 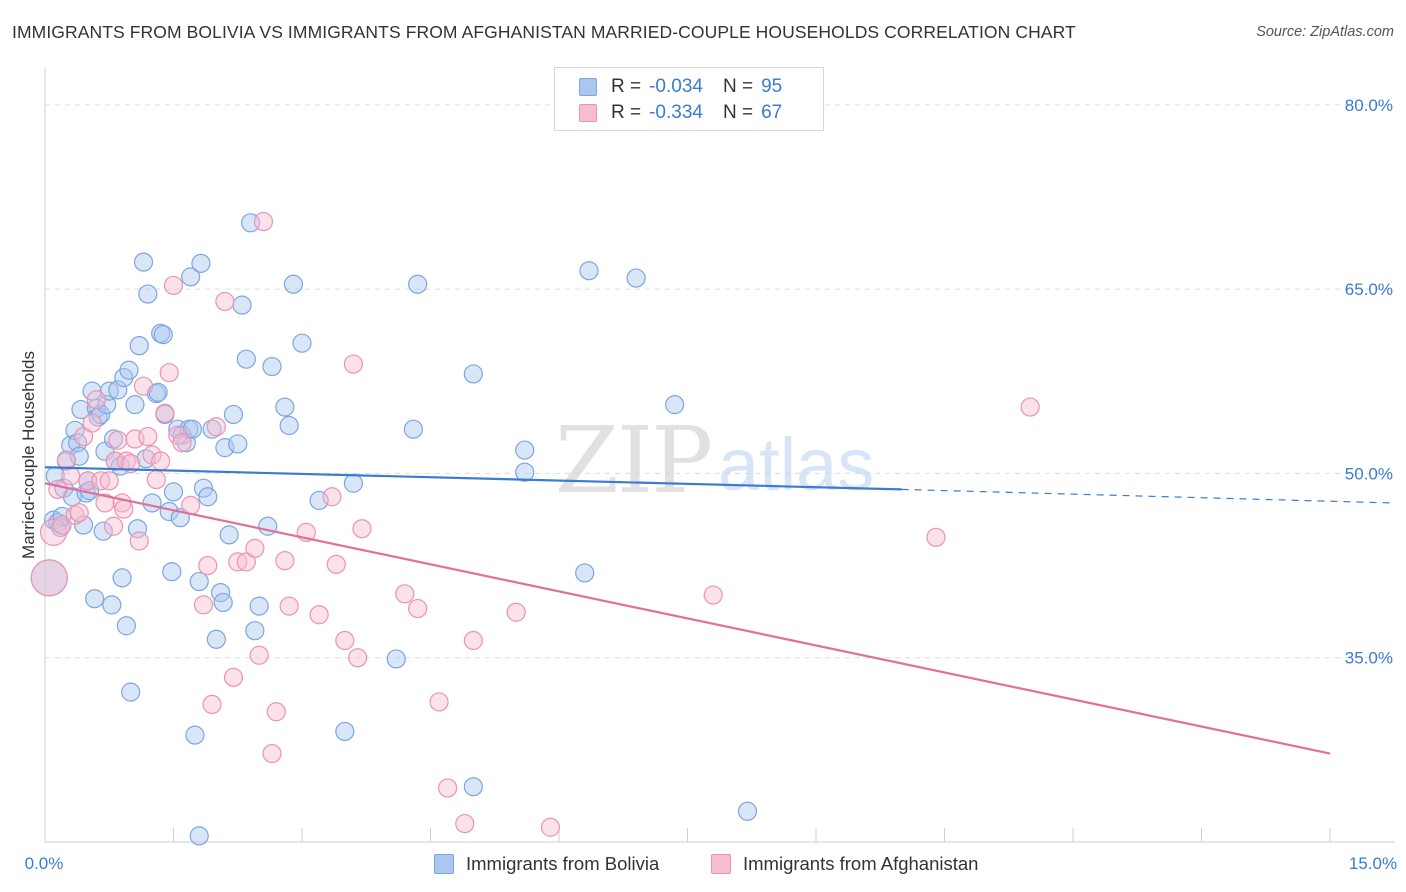 What do you see at coordinates (676, 86) in the screenshot?
I see `legend-r-value-bolivia: -0.034` at bounding box center [676, 86].